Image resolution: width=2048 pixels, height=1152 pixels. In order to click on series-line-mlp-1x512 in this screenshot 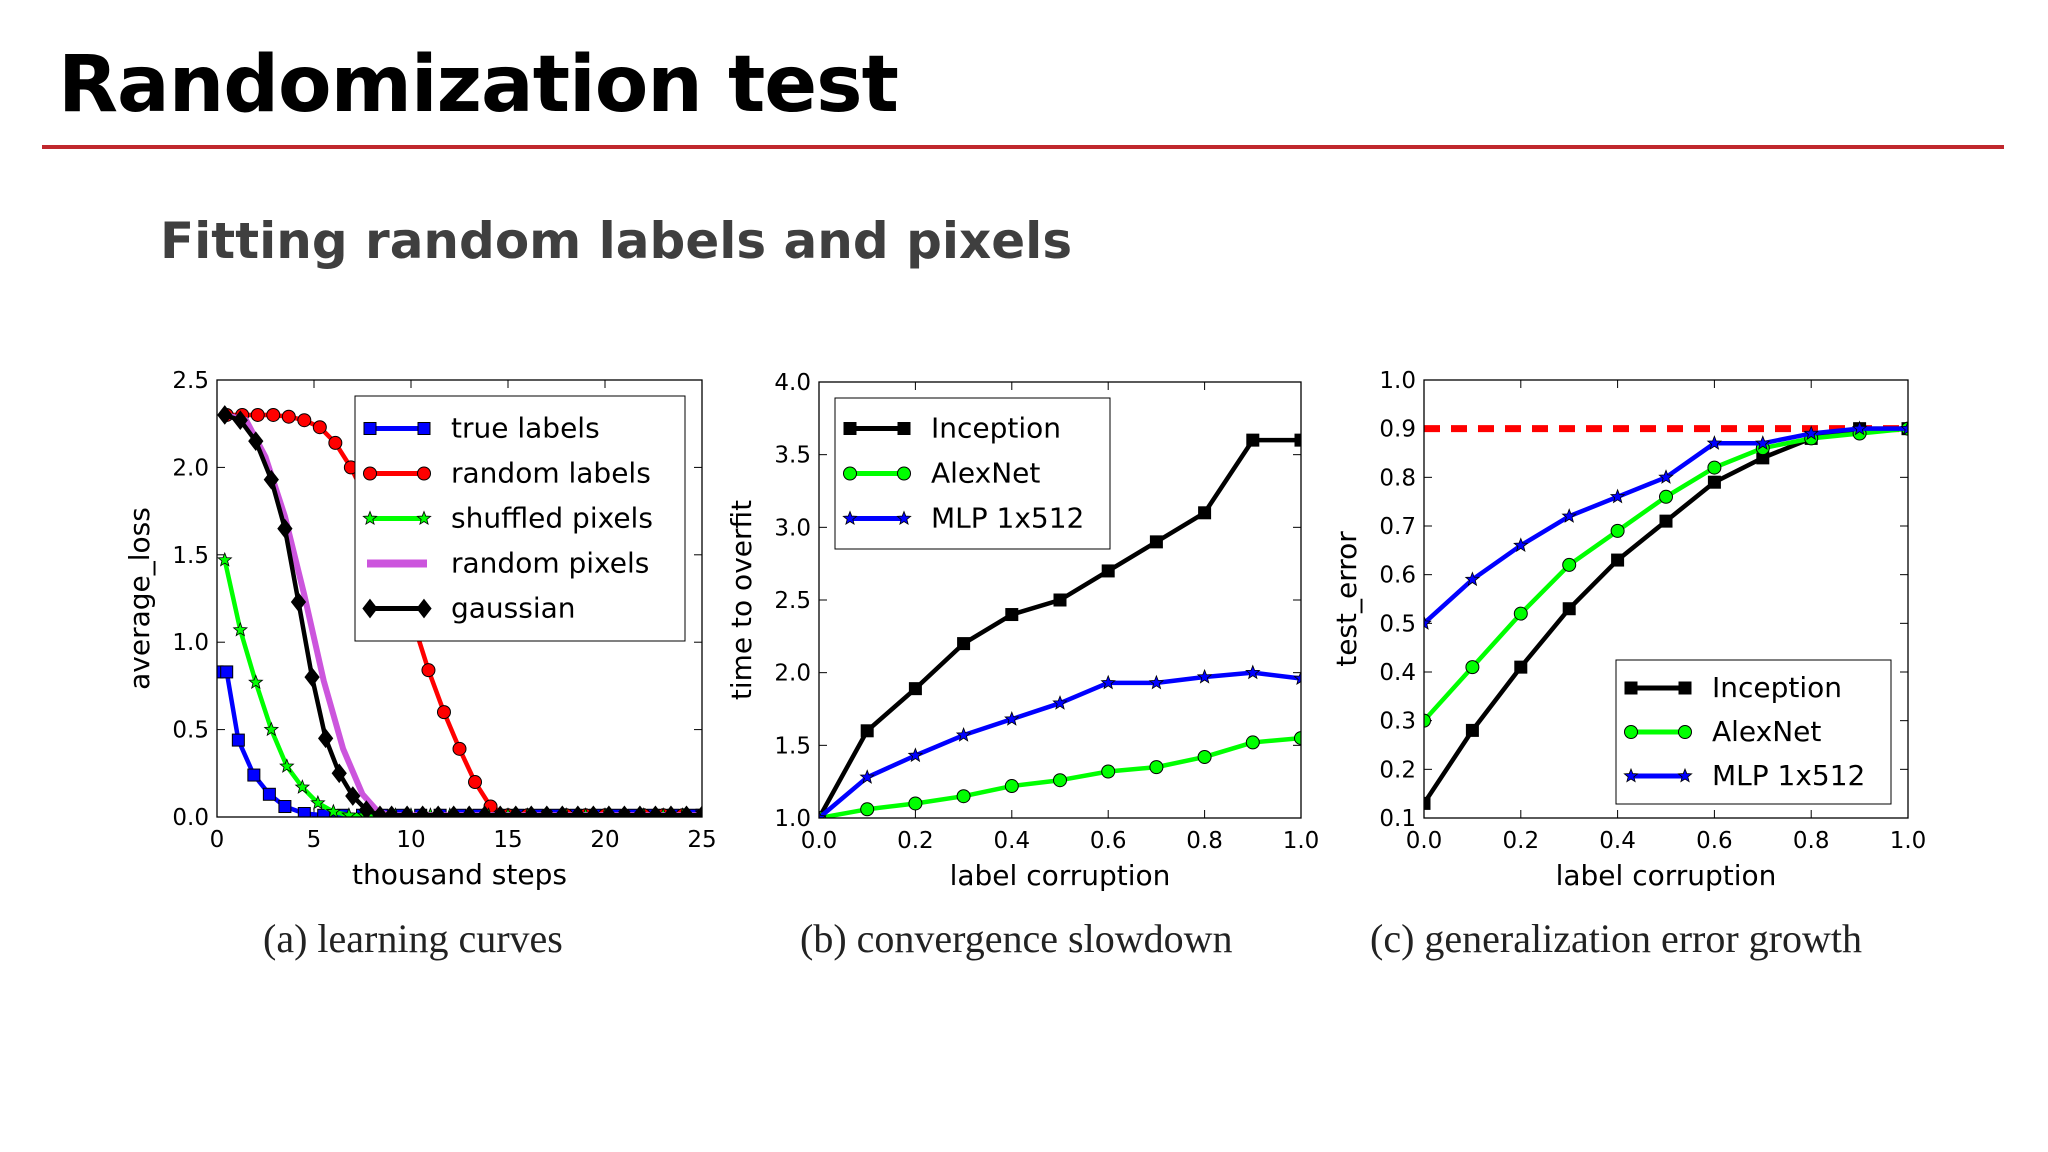, I will do `click(1060, 744)`.